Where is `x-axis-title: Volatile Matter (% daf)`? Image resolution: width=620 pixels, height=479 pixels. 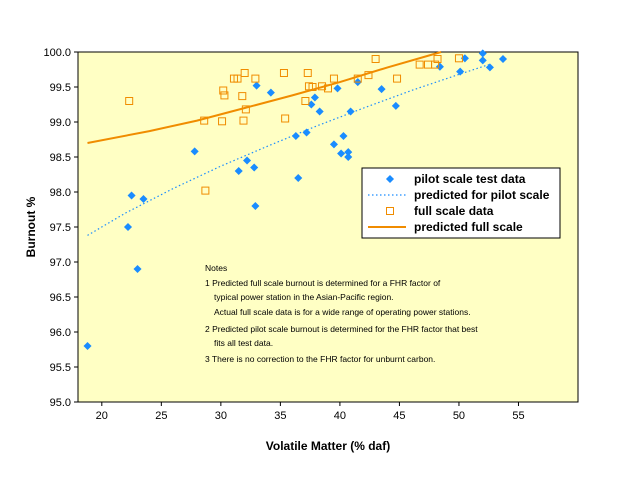 x-axis-title: Volatile Matter (% daf) is located at coordinates (328, 446).